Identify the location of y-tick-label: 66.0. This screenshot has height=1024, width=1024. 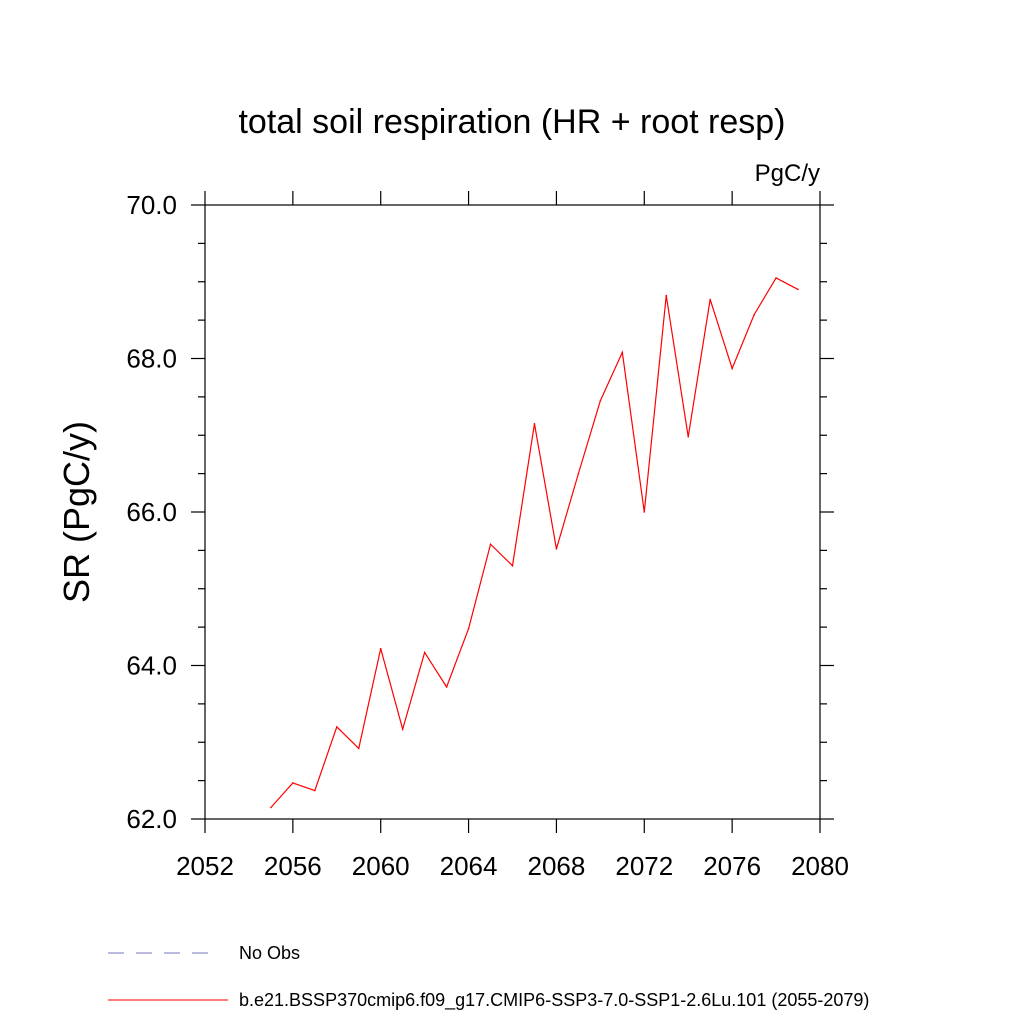
(151, 512).